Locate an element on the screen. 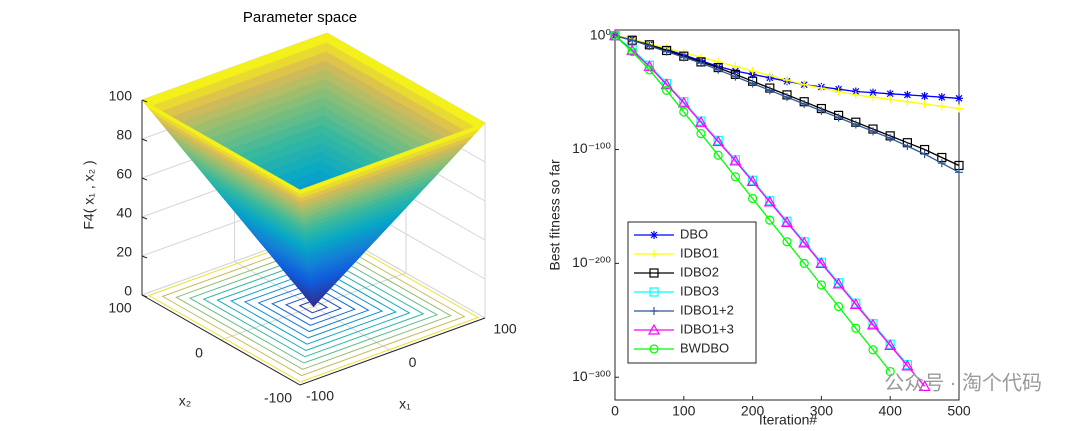 The image size is (1080, 431). legend-label: IDBO1+3 is located at coordinates (707, 328).